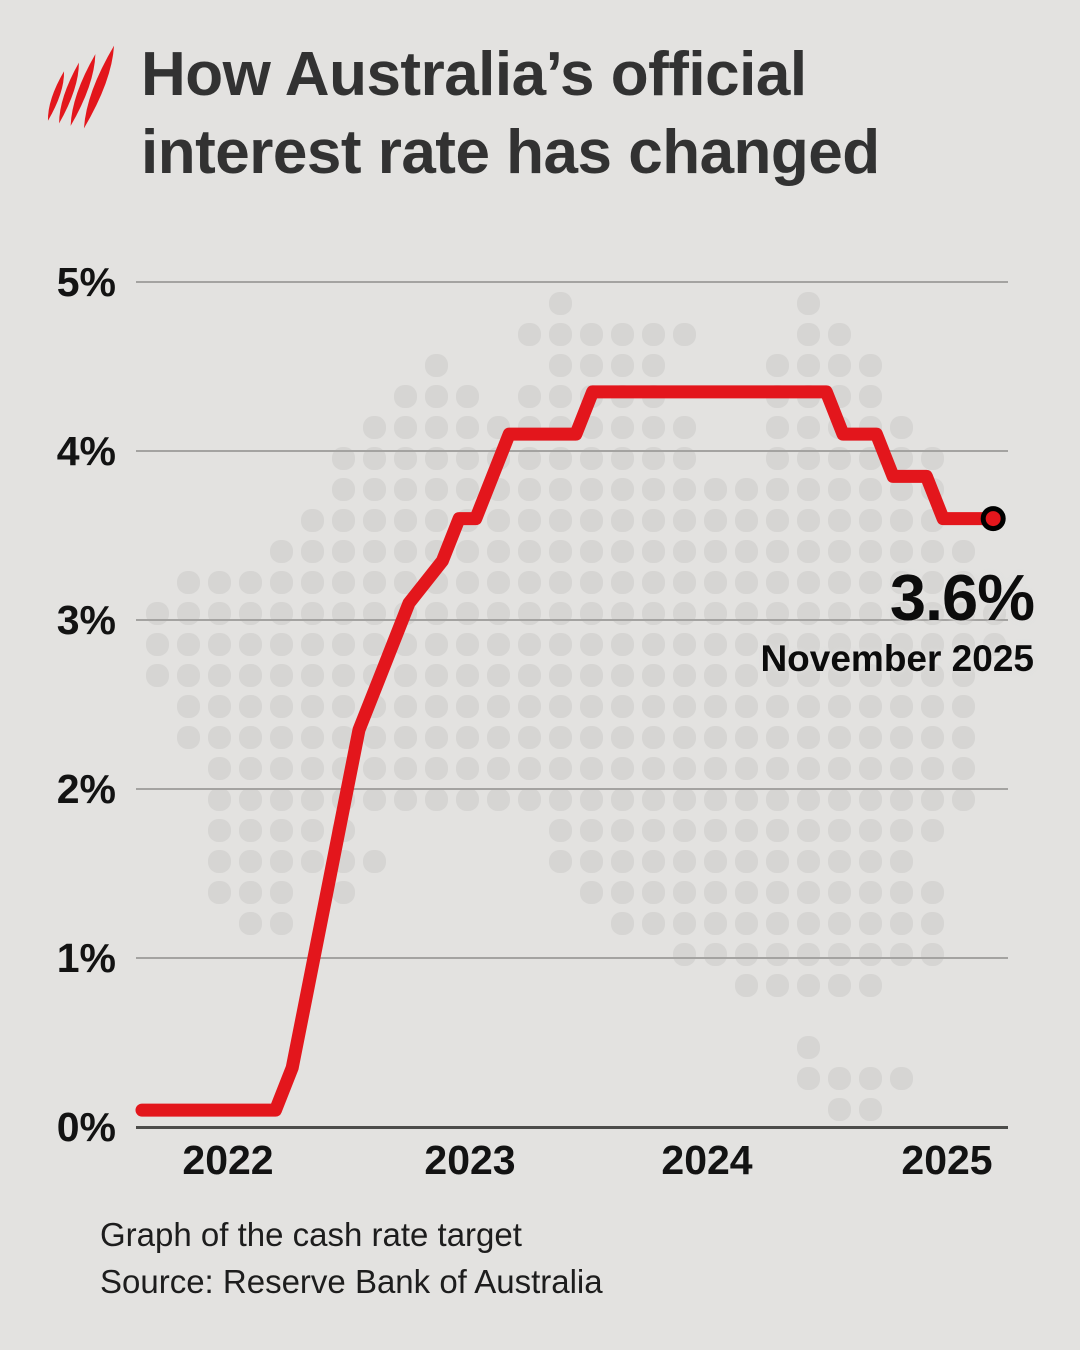 This screenshot has height=1350, width=1080. What do you see at coordinates (86, 620) in the screenshot?
I see `y-tick-label: 3%` at bounding box center [86, 620].